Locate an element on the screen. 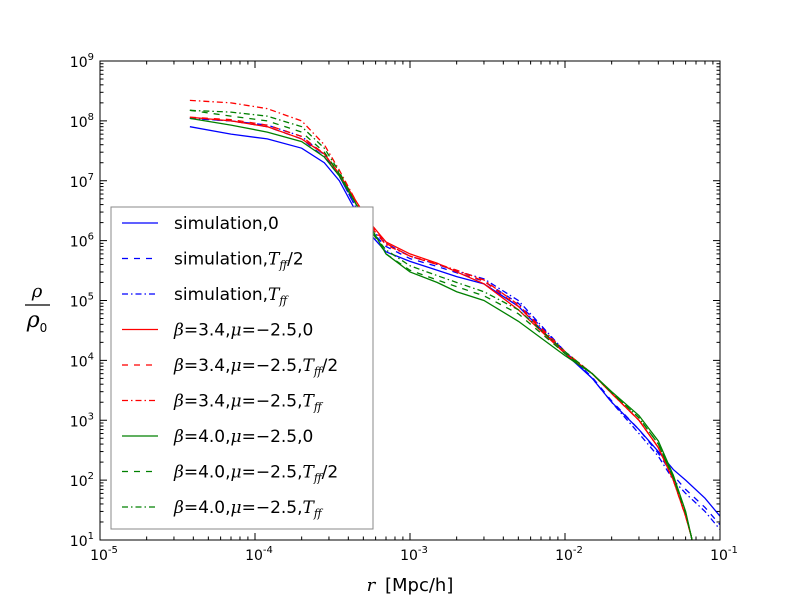 The width and height of the screenshot is (800, 600). y-tick-label: 10⁵ is located at coordinates (82, 301).